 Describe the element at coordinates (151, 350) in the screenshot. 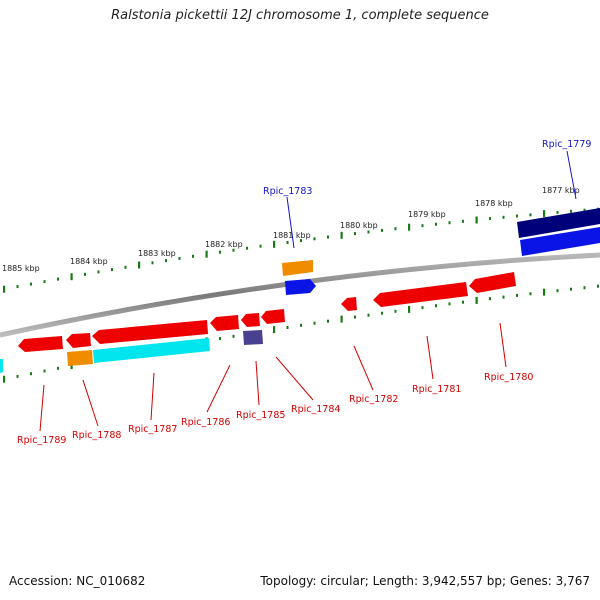

I see `gene-rpic-1787-cyan` at that location.